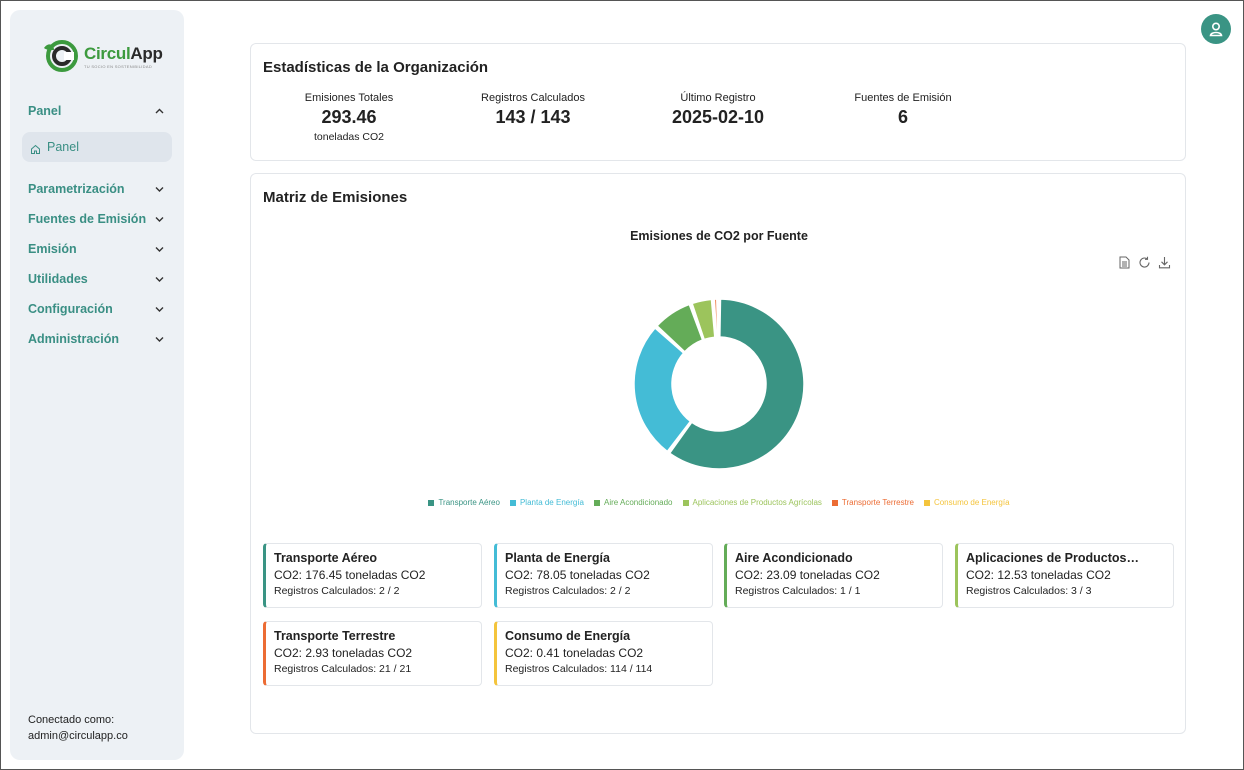 Image resolution: width=1244 pixels, height=770 pixels. What do you see at coordinates (118, 66) in the screenshot?
I see `brand-tagline: tu socio en sostenibilidad` at bounding box center [118, 66].